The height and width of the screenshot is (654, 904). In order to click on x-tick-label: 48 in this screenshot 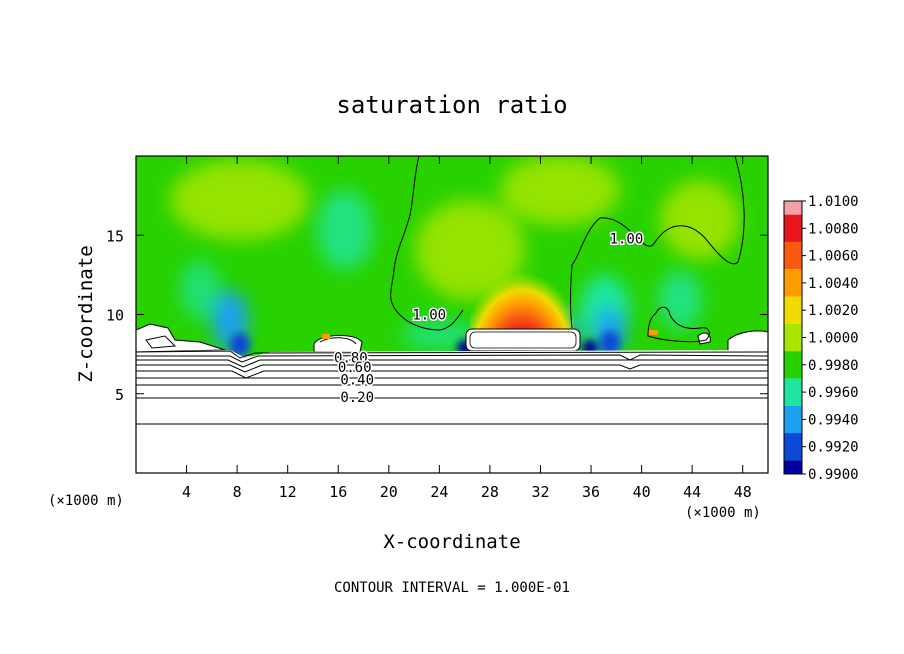, I will do `click(743, 492)`.